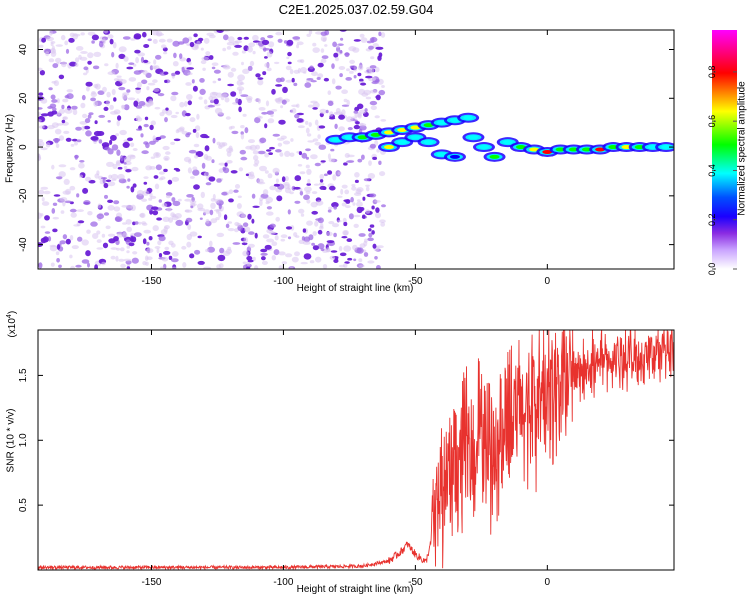  What do you see at coordinates (712, 269) in the screenshot?
I see `colorbar-tick-label: 0.0` at bounding box center [712, 269].